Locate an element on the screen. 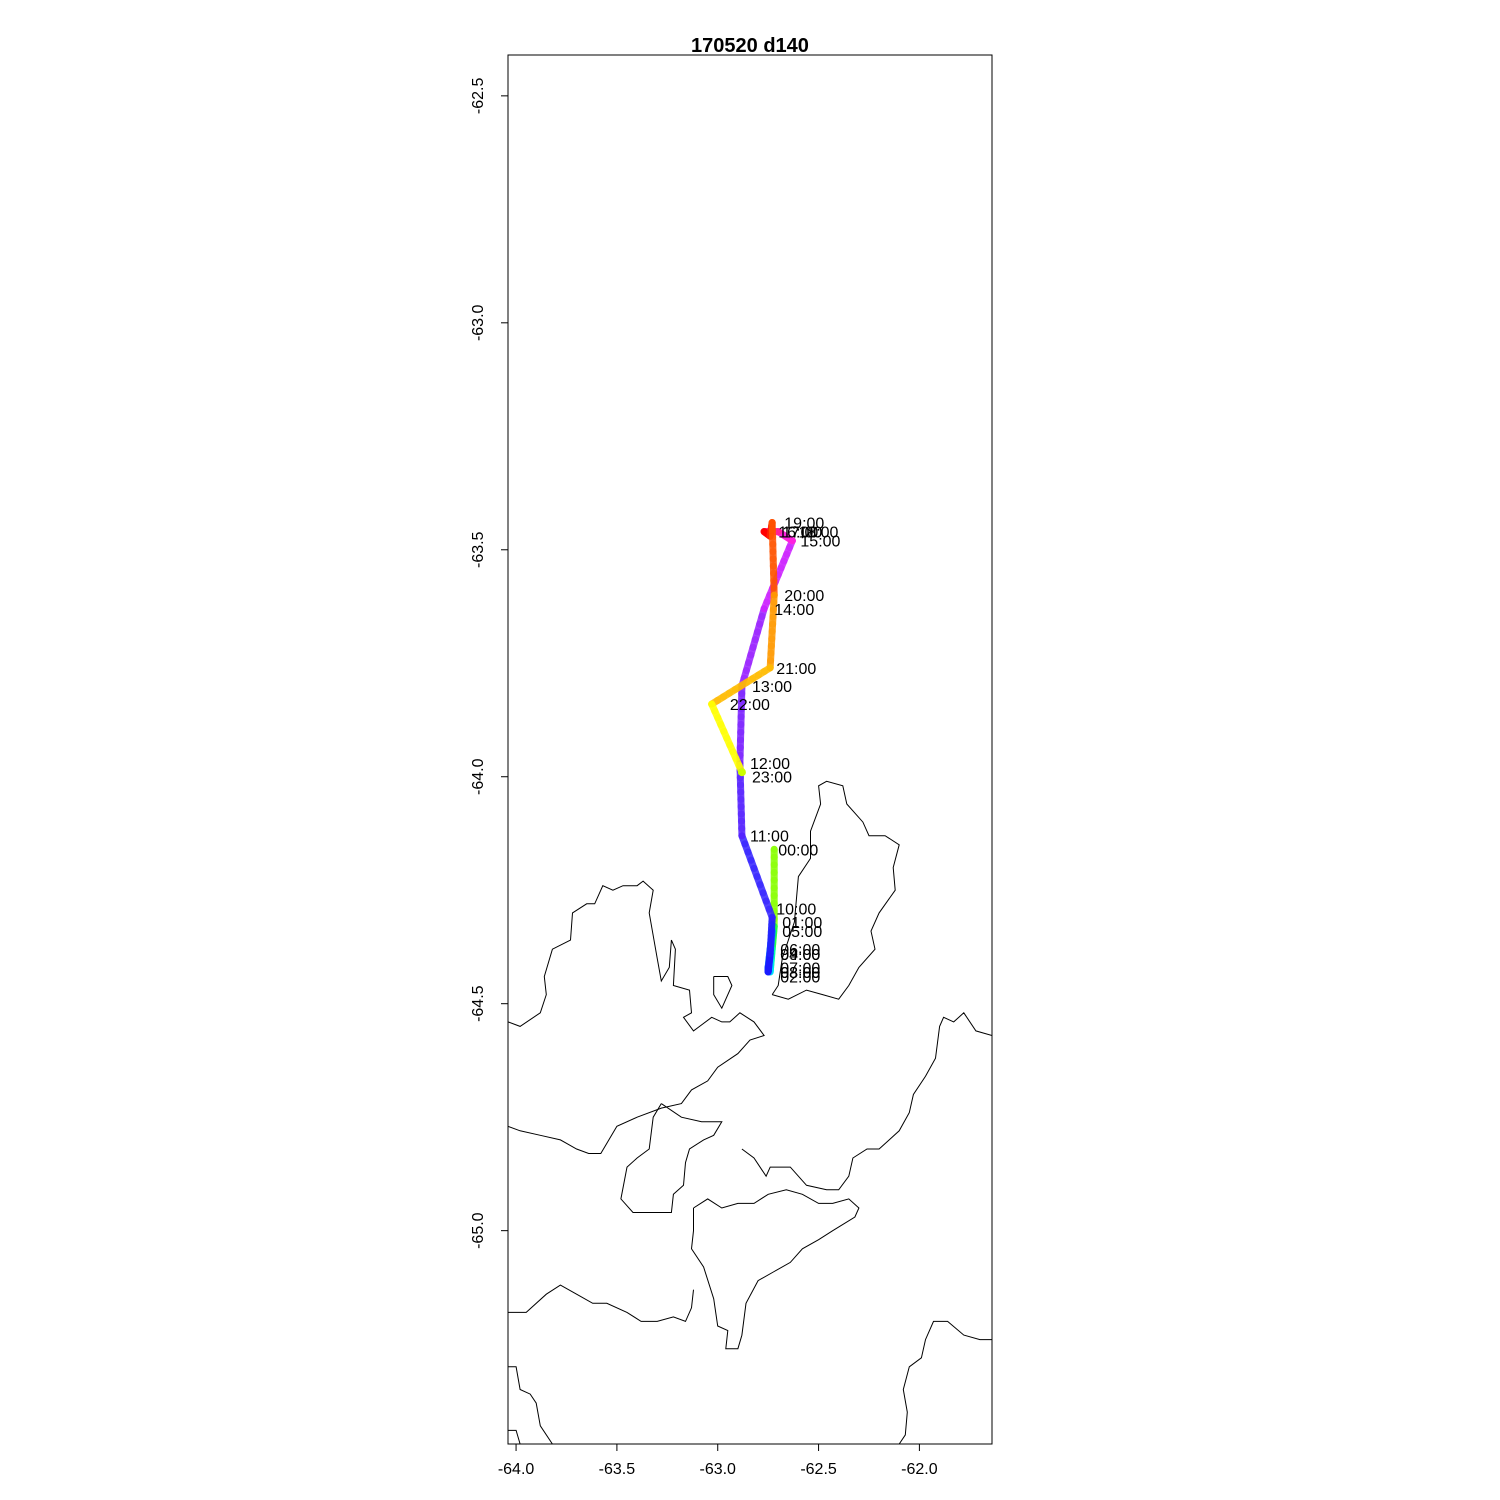  x-tick-label: -64.0 is located at coordinates (516, 1469).